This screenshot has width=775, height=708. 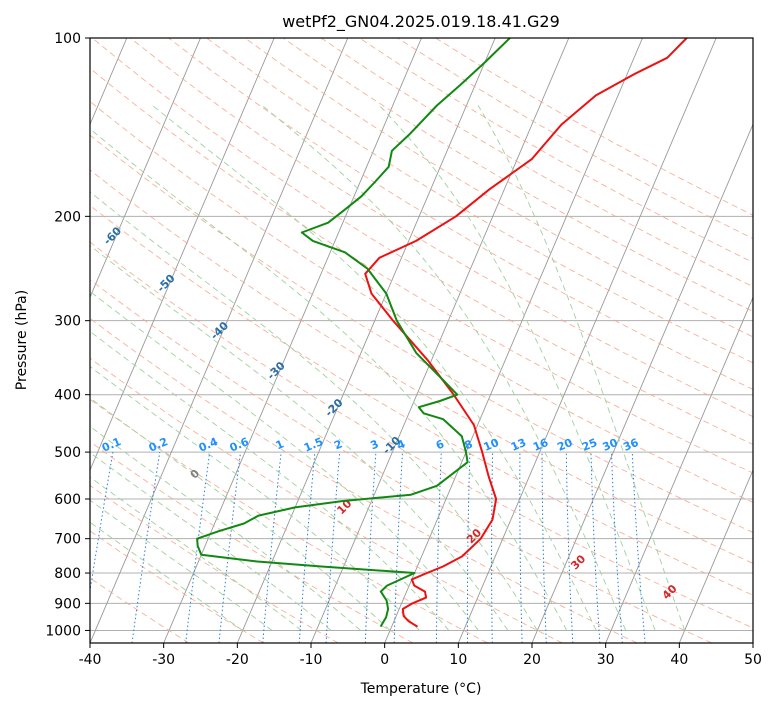 I want to click on y-tick-label: 700, so click(x=67, y=540).